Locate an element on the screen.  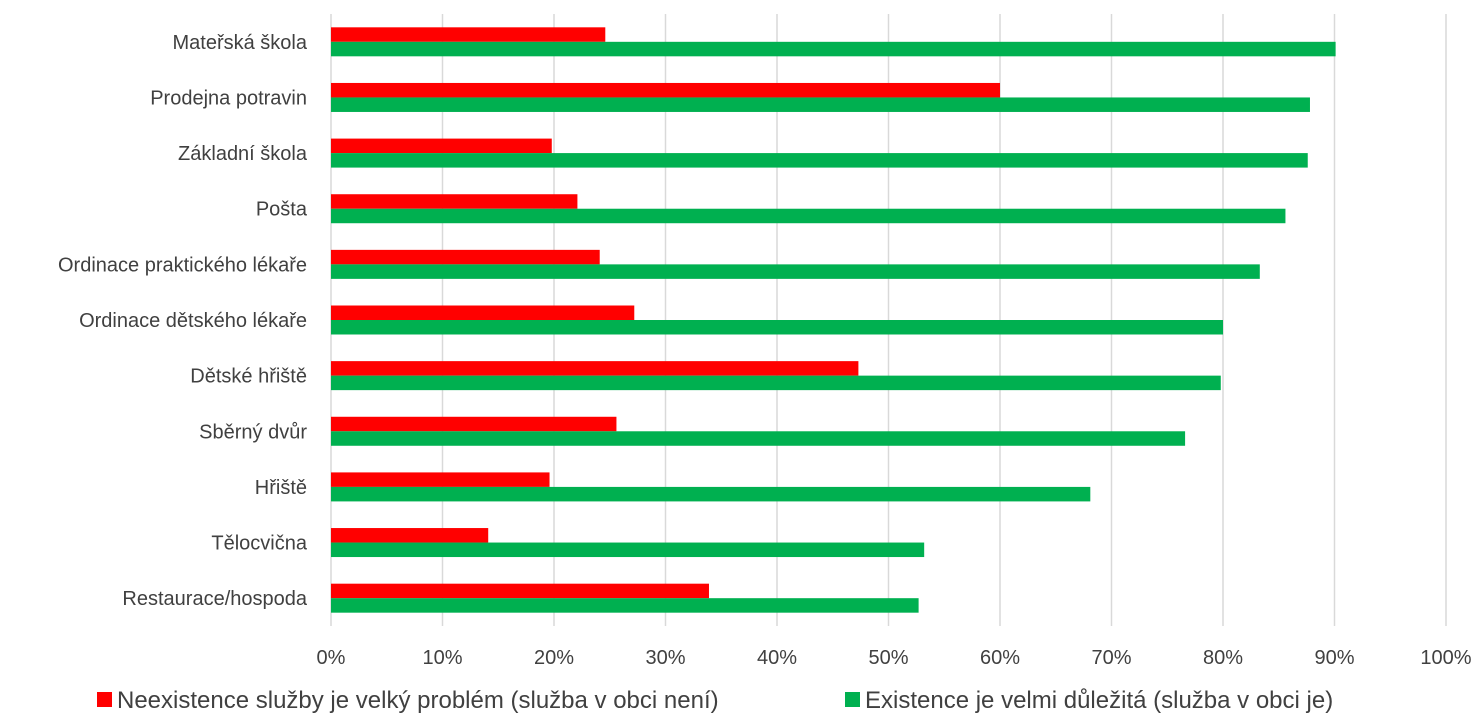
category-label: Základní škola is located at coordinates (243, 154).